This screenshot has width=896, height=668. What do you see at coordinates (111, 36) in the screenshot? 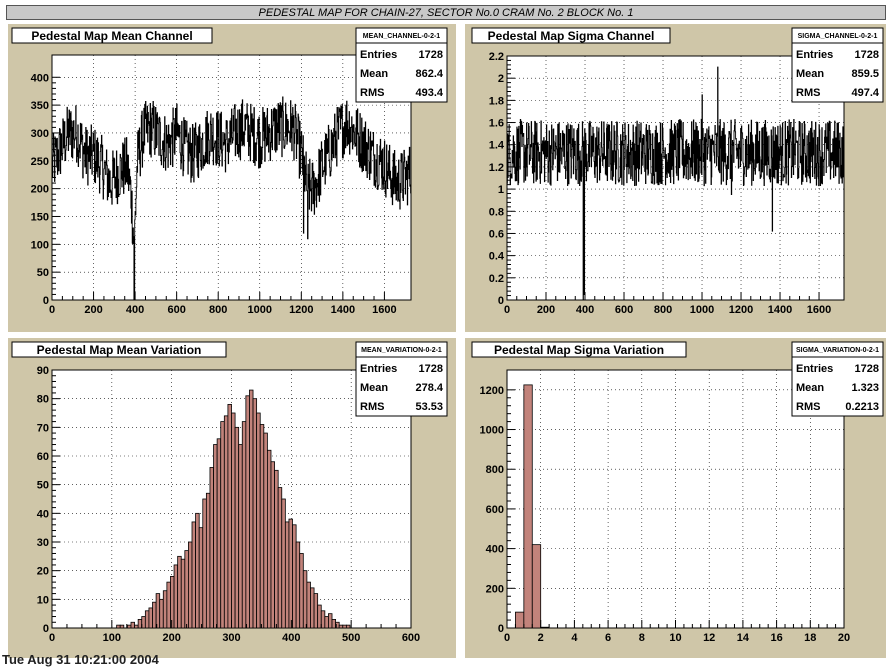
I see `chart-title: Pedestal Map Mean Channel` at bounding box center [111, 36].